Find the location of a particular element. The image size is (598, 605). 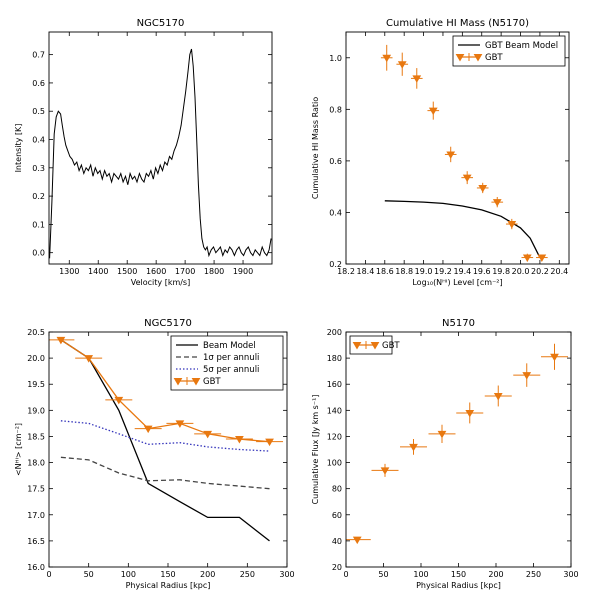

chart-title: NGC5170 is located at coordinates (168, 323).